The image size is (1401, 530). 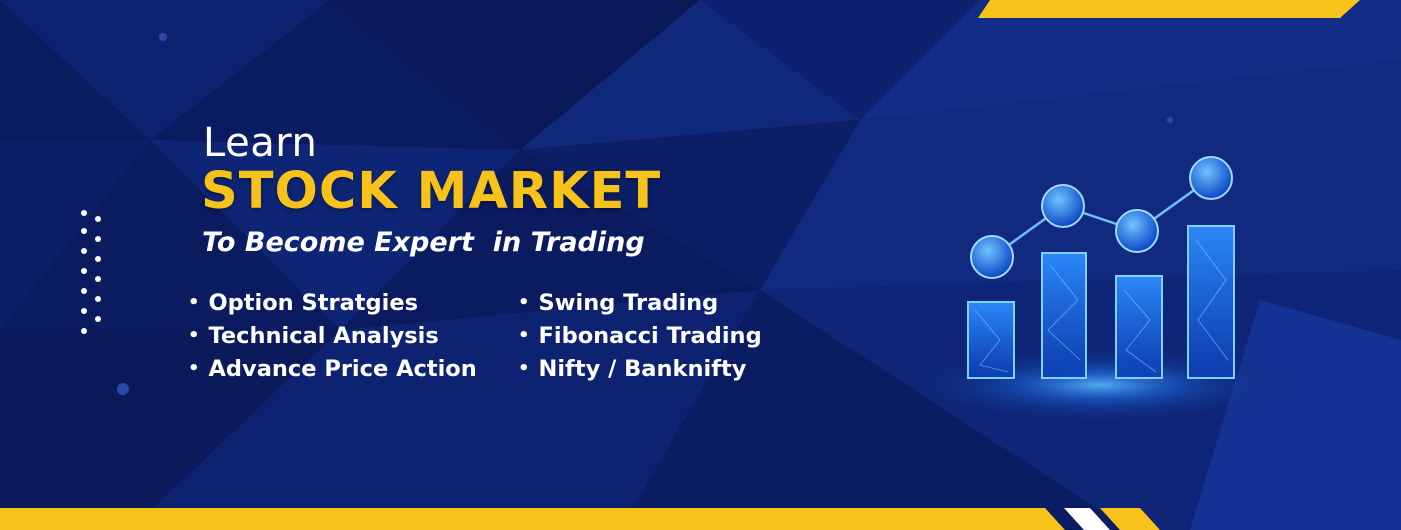 What do you see at coordinates (353, 336) in the screenshot?
I see `topic-item: Technical Analysis` at bounding box center [353, 336].